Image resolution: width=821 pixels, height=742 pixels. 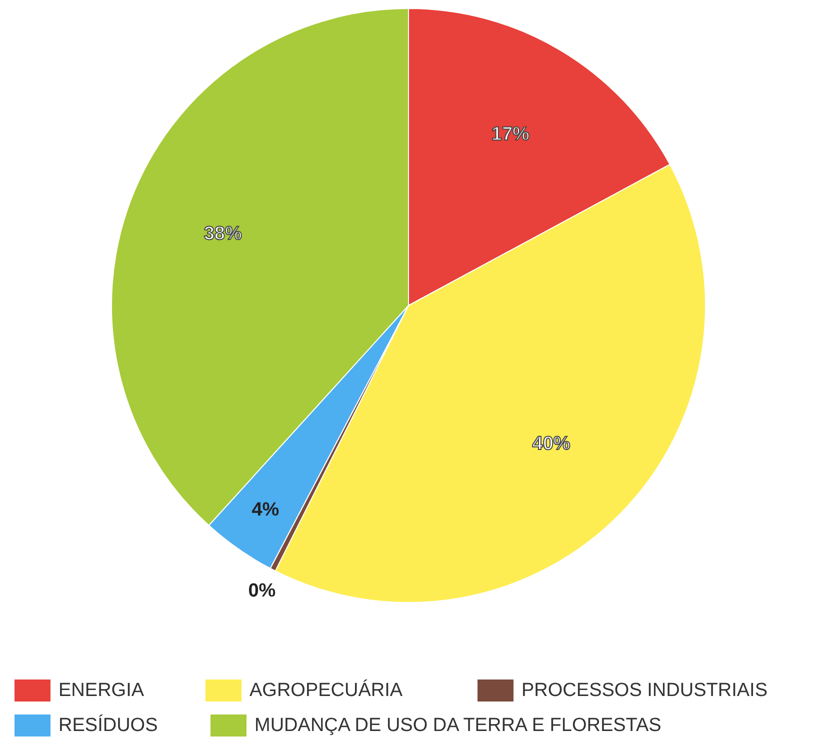 What do you see at coordinates (551, 444) in the screenshot?
I see `data-label: 40%` at bounding box center [551, 444].